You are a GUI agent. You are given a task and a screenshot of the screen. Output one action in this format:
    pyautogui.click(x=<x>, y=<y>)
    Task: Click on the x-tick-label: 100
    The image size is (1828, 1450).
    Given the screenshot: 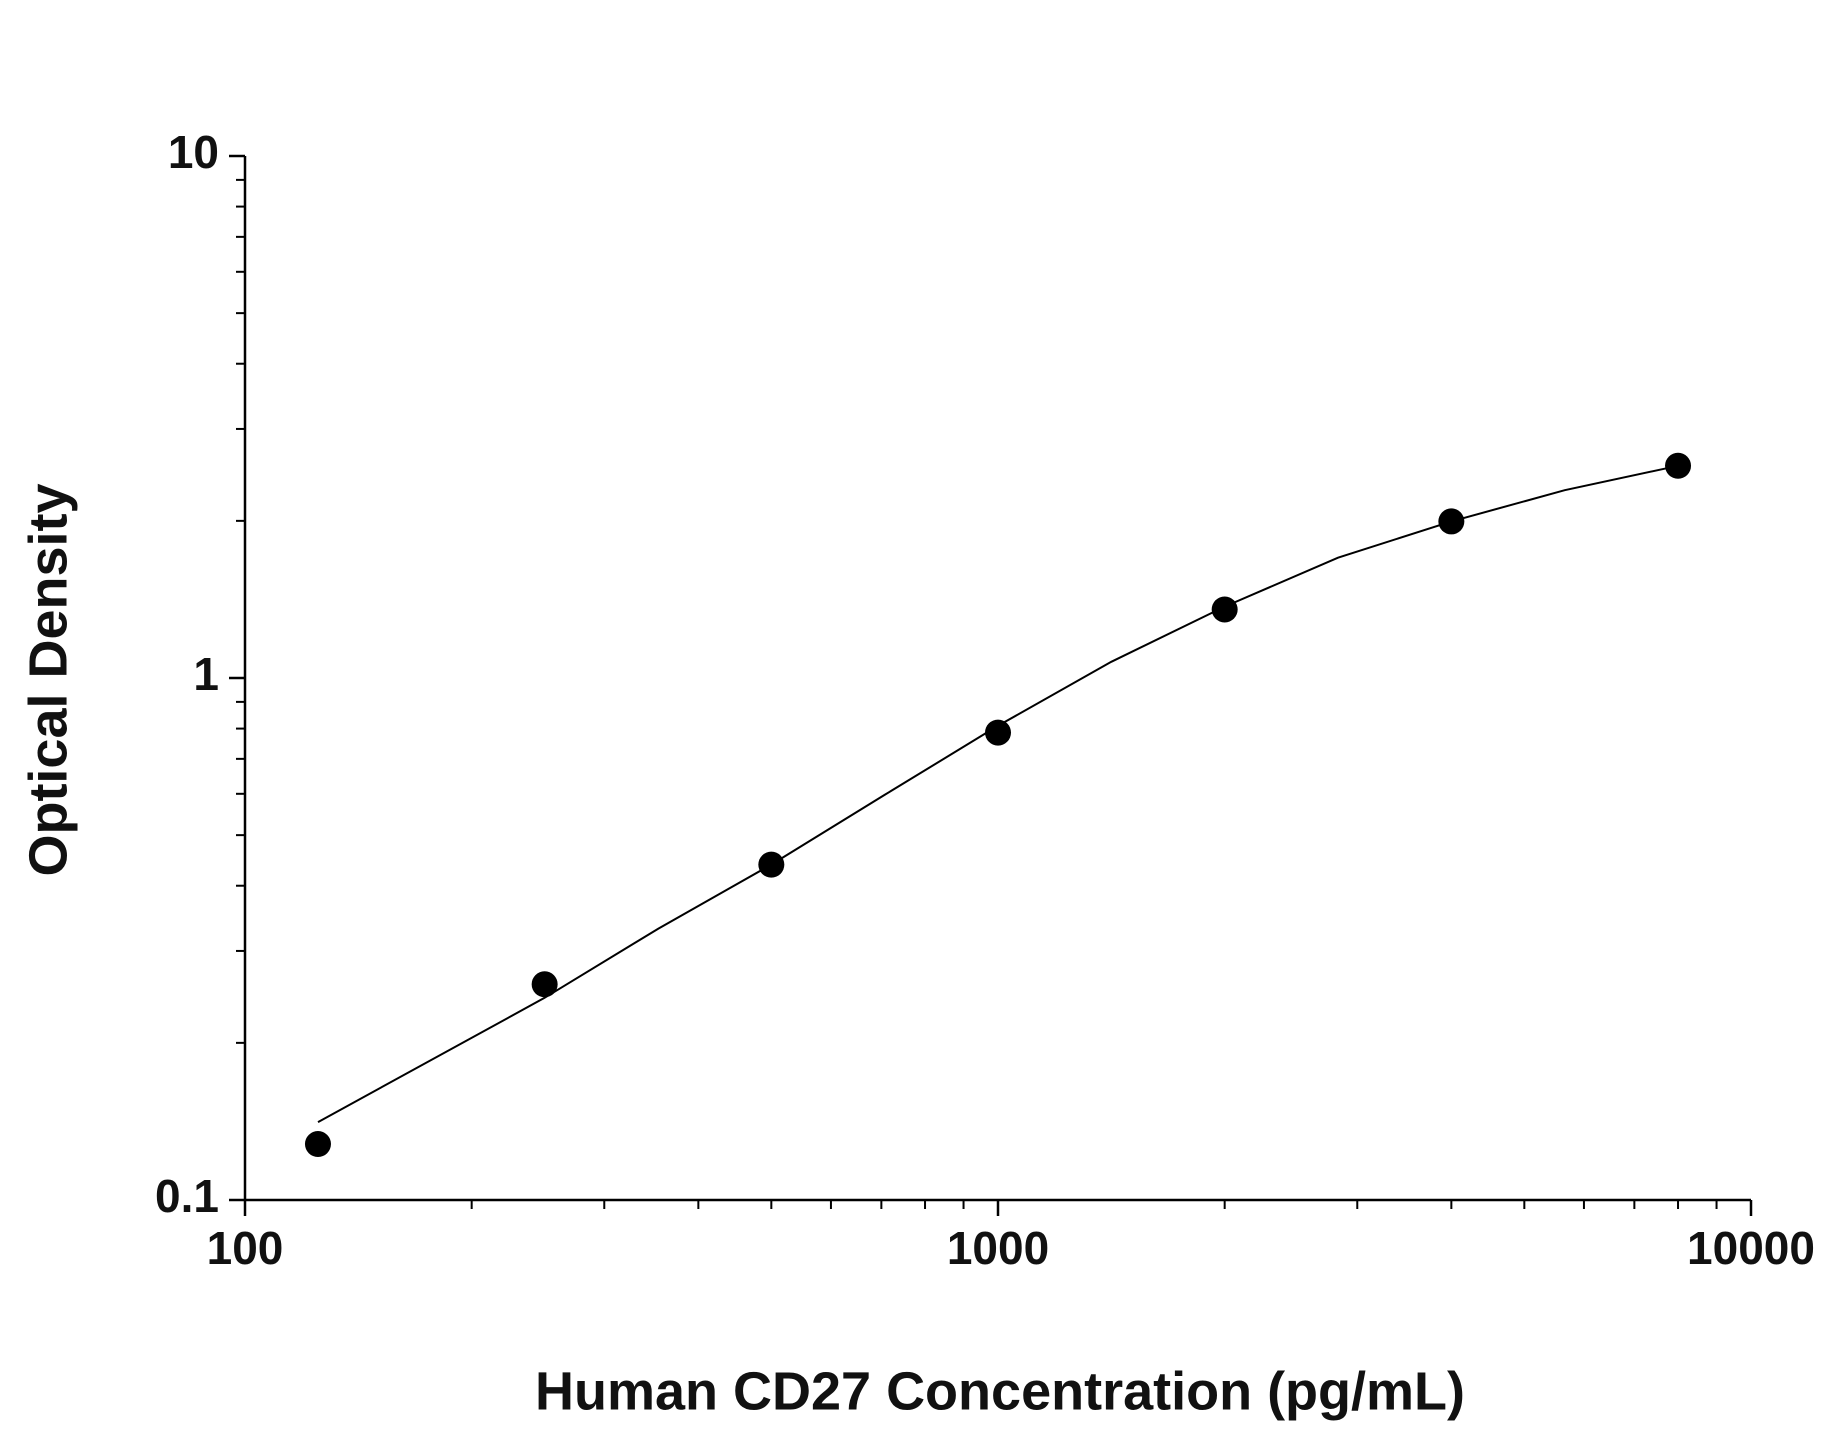 What is the action you would take?
    pyautogui.click(x=245, y=1248)
    